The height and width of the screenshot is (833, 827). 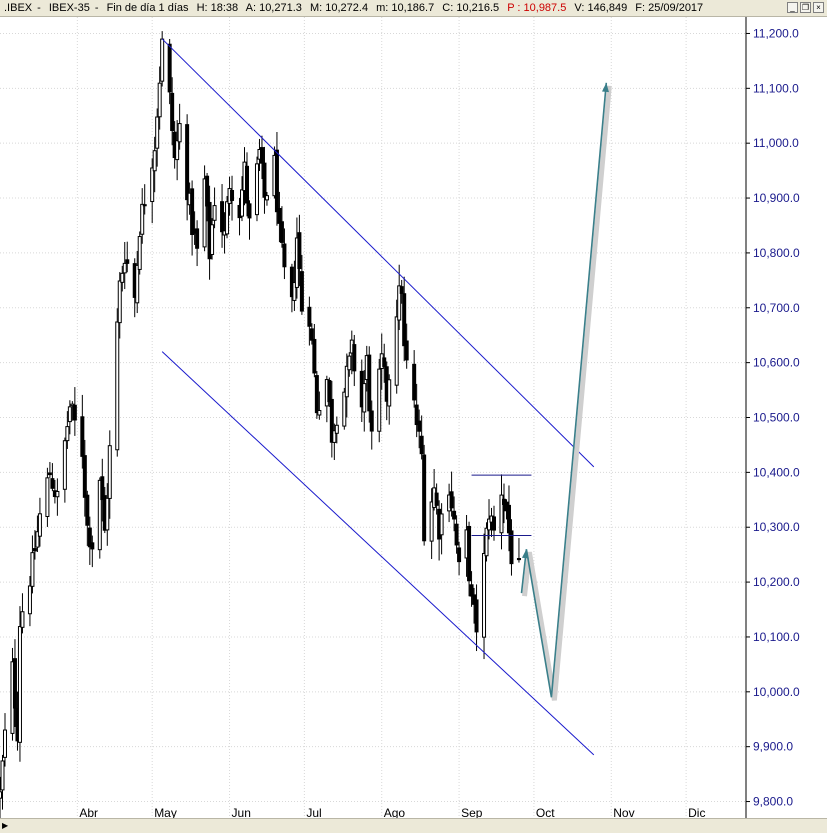 I want to click on close-button: ×, so click(x=818, y=7).